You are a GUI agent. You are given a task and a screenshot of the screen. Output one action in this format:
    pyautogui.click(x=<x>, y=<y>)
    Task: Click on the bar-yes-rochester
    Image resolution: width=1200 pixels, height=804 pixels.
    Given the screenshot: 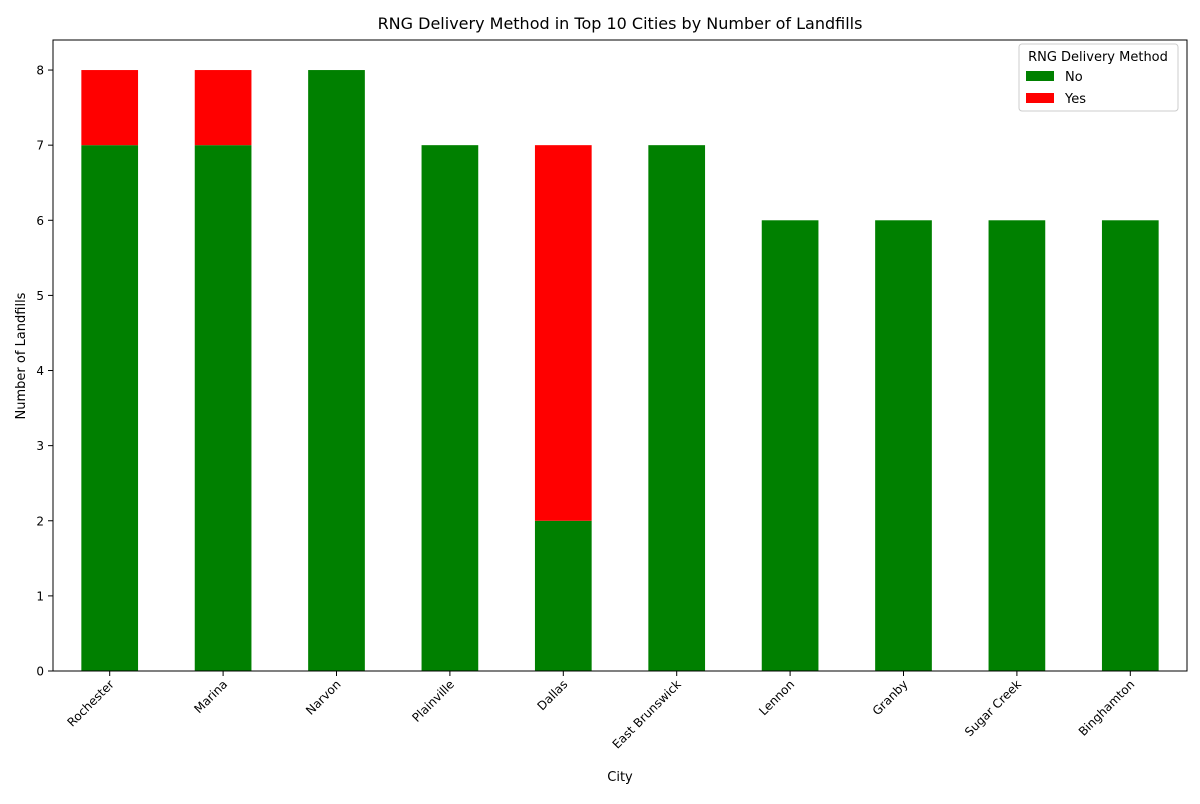 What is the action you would take?
    pyautogui.click(x=110, y=108)
    